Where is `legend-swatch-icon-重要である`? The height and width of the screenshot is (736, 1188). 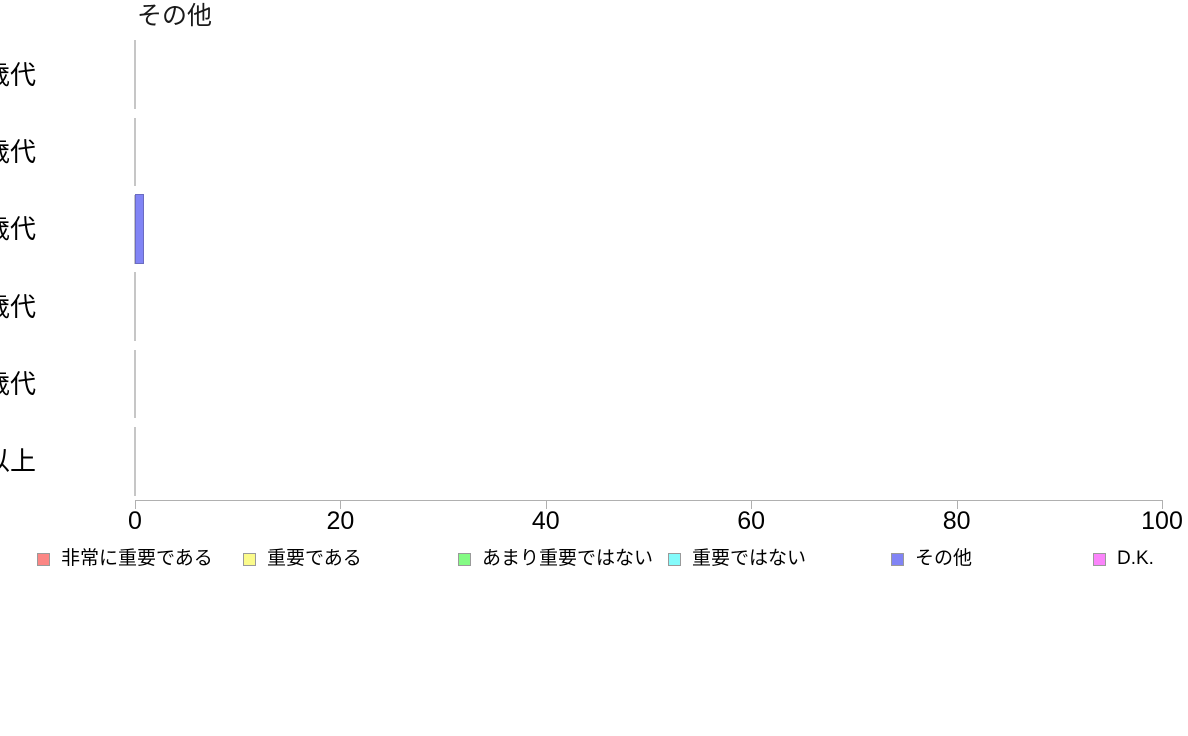
legend-swatch-icon-重要である is located at coordinates (249, 559).